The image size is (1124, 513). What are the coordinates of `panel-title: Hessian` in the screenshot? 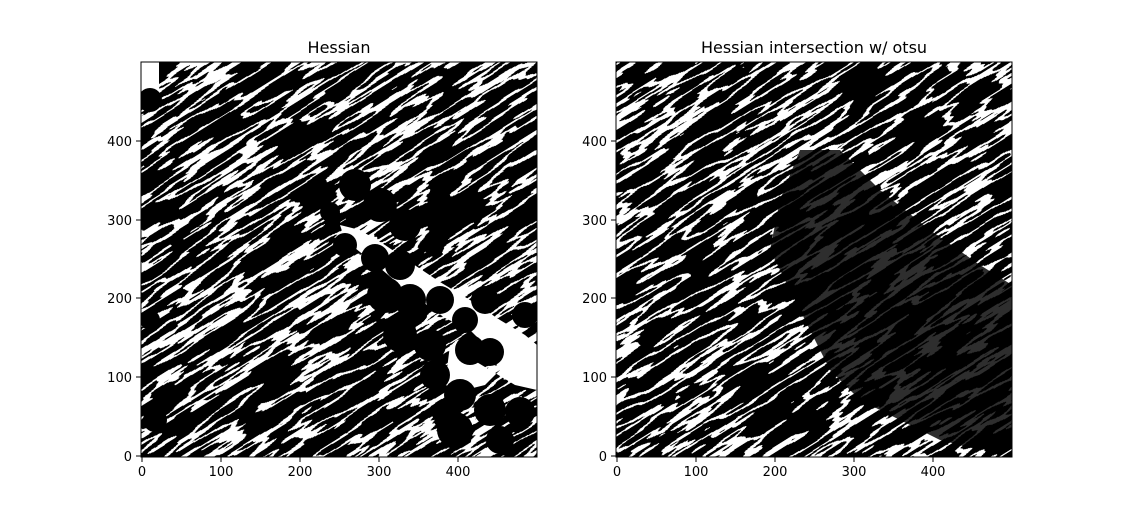 It's located at (339, 47).